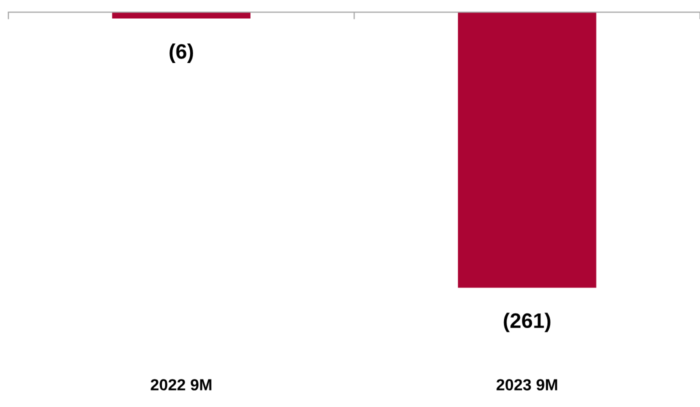 Image resolution: width=700 pixels, height=407 pixels. I want to click on data-label: (261), so click(527, 322).